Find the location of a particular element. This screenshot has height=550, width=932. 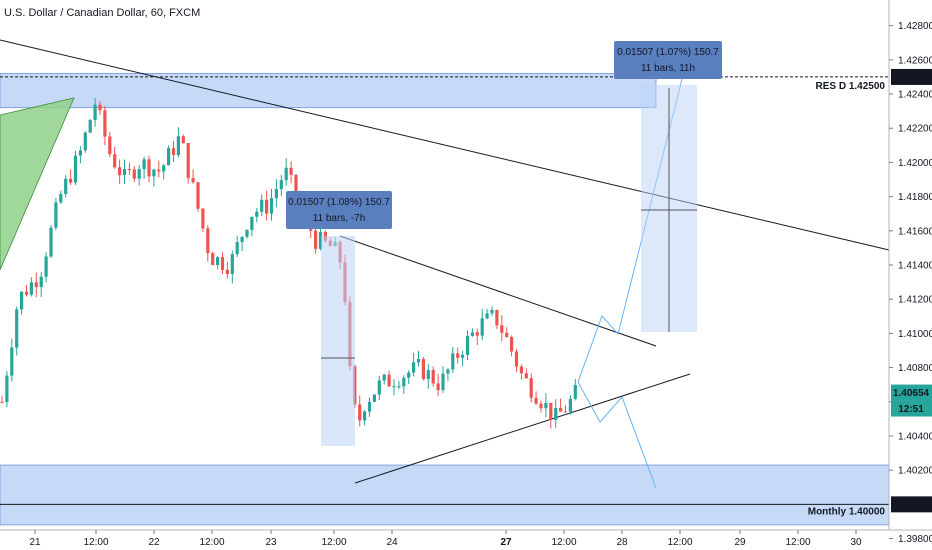

time-tick-label: 22 is located at coordinates (154, 542).